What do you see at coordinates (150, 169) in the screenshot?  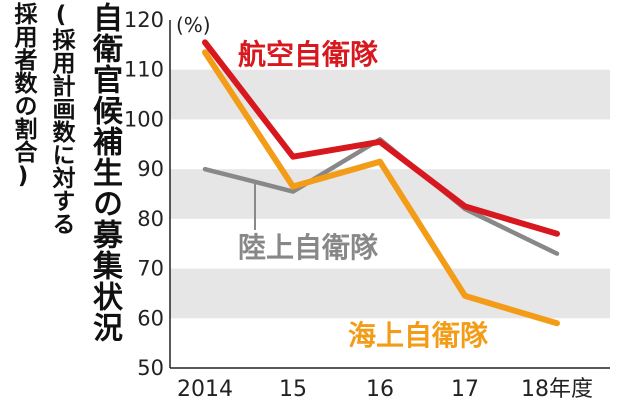 I see `y-tick-90: 90` at bounding box center [150, 169].